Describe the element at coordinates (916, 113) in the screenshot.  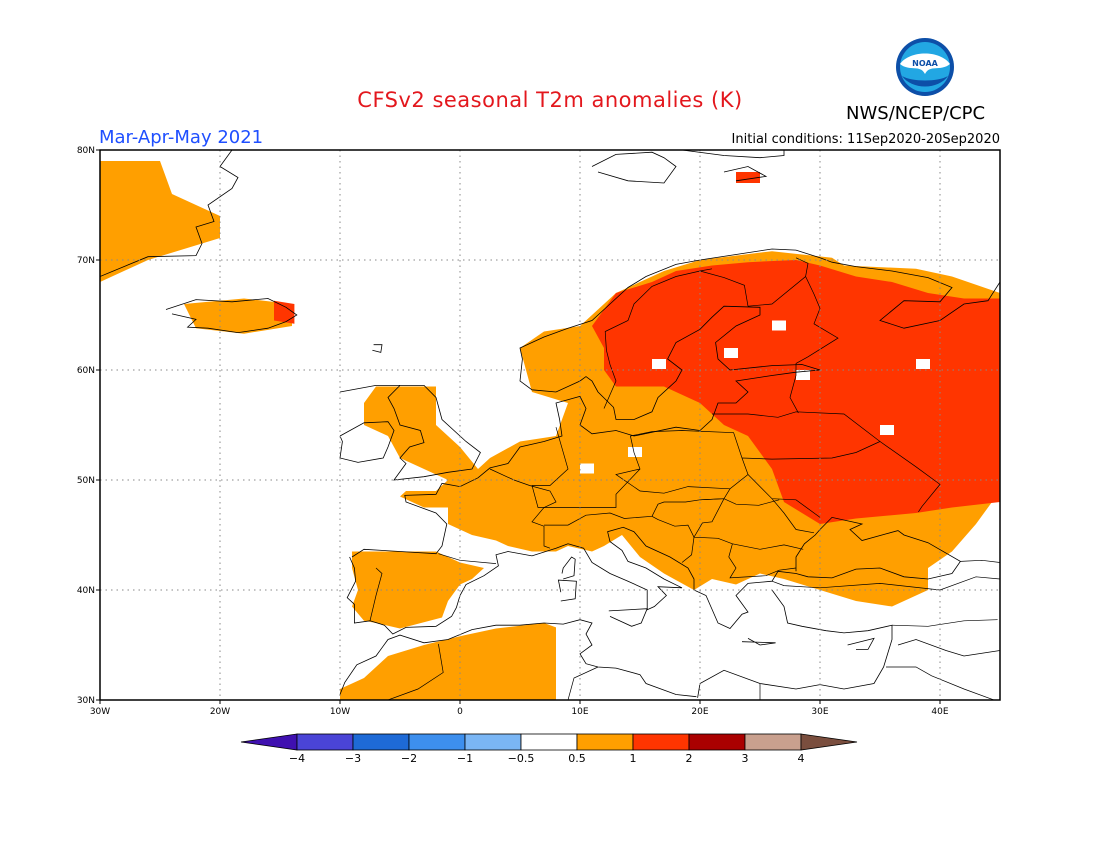
I see `agency-label: NWS/NCEP/CPC` at that location.